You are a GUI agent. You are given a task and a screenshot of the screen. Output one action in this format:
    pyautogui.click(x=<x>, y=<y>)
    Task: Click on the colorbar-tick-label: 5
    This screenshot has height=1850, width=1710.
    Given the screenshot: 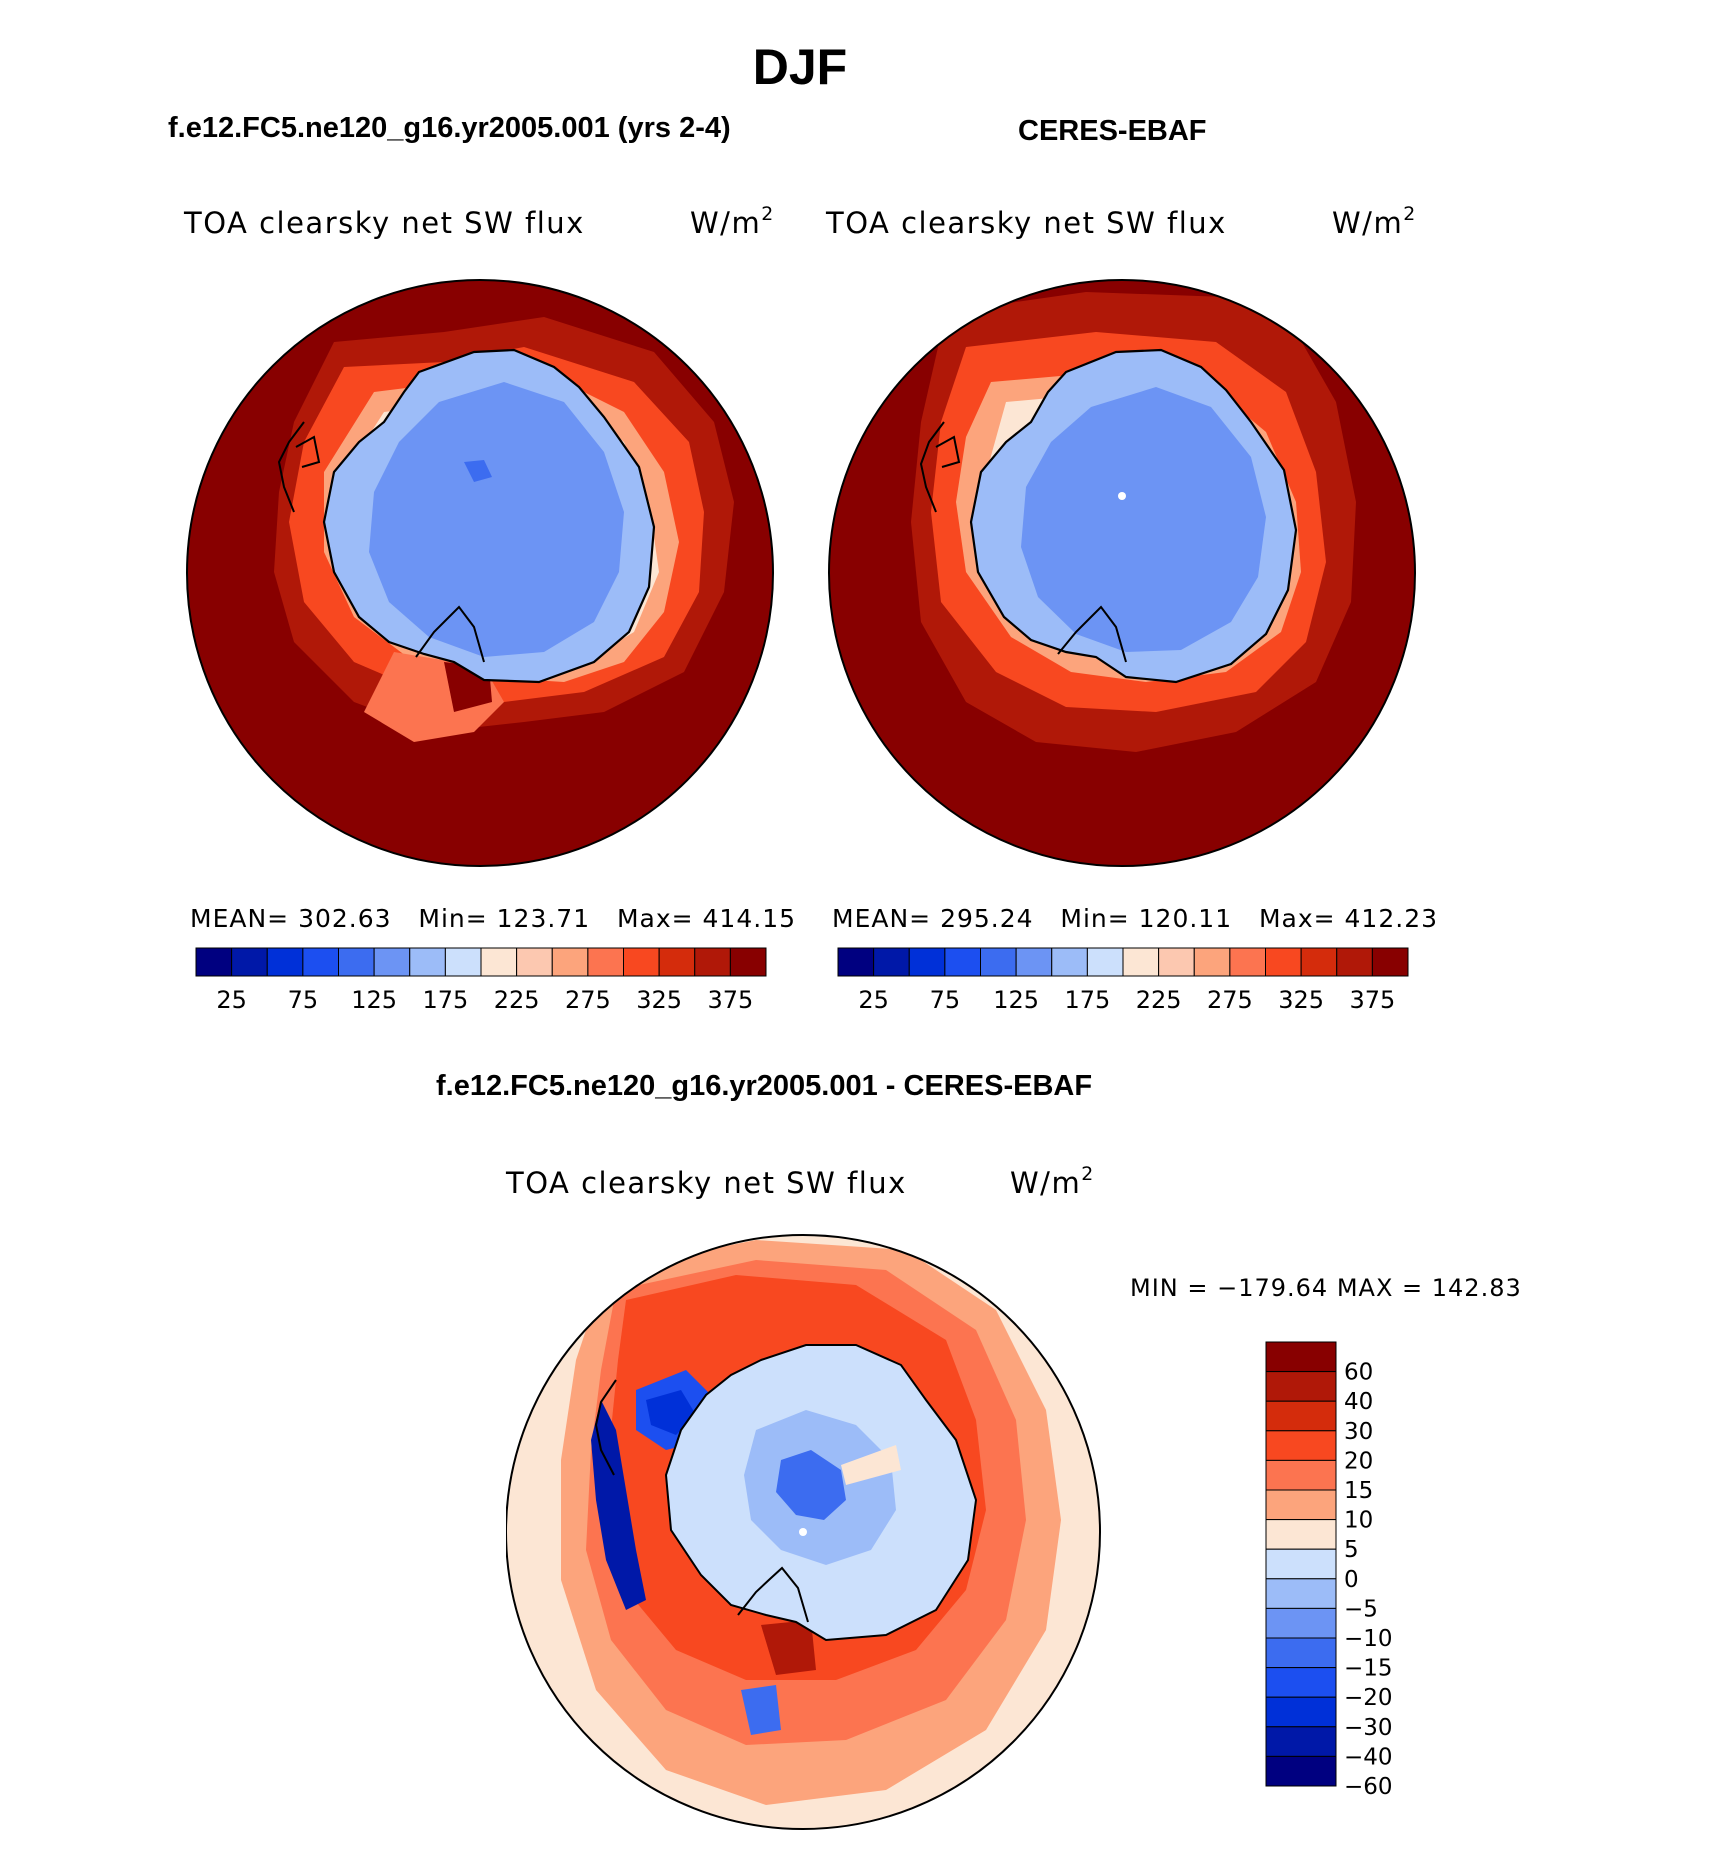 What is the action you would take?
    pyautogui.click(x=1351, y=1550)
    